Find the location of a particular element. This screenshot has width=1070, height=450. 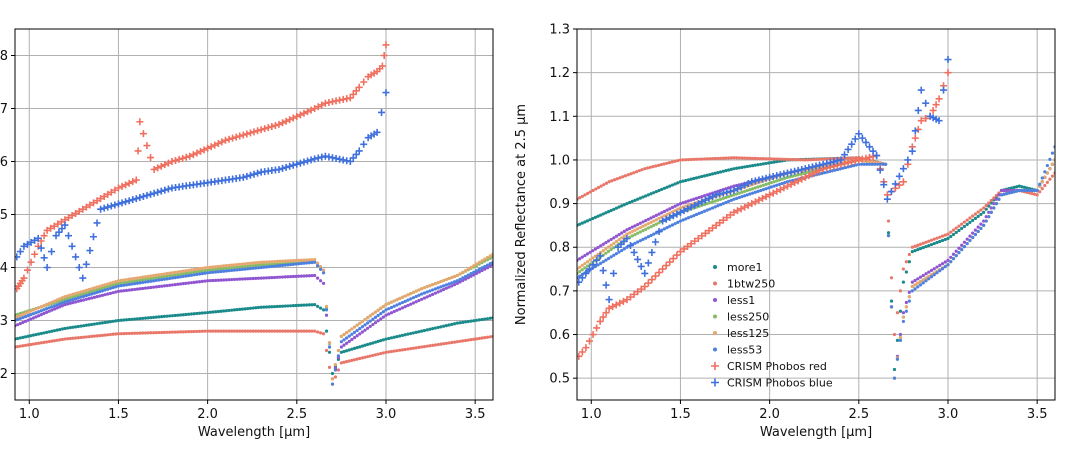

legend-entry: less53 is located at coordinates (744, 350).